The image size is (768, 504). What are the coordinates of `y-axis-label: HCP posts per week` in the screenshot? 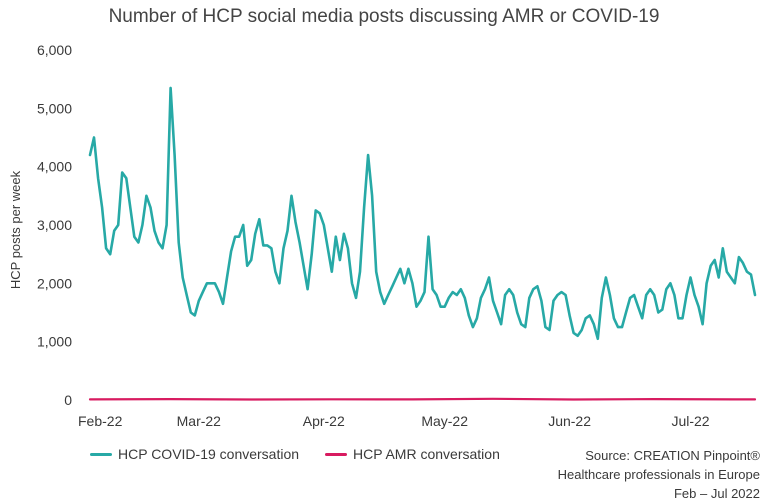 It's located at (15, 229).